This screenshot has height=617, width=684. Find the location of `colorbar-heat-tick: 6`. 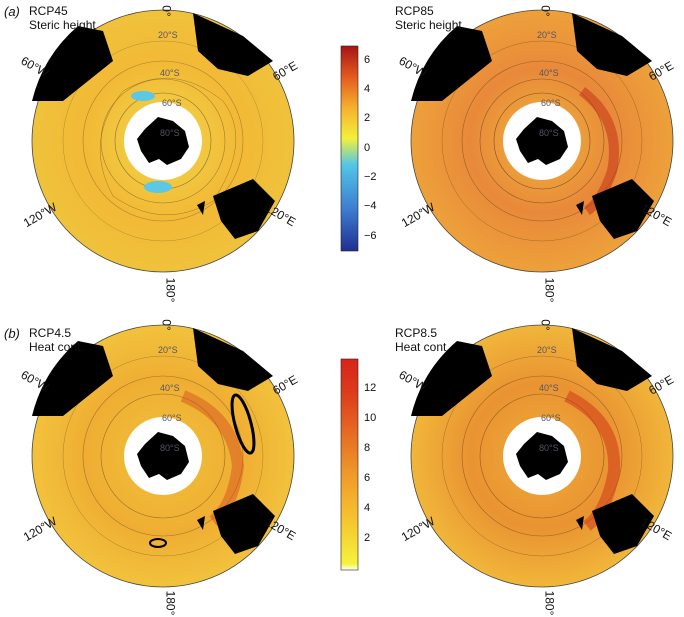

colorbar-heat-tick: 6 is located at coordinates (367, 478).